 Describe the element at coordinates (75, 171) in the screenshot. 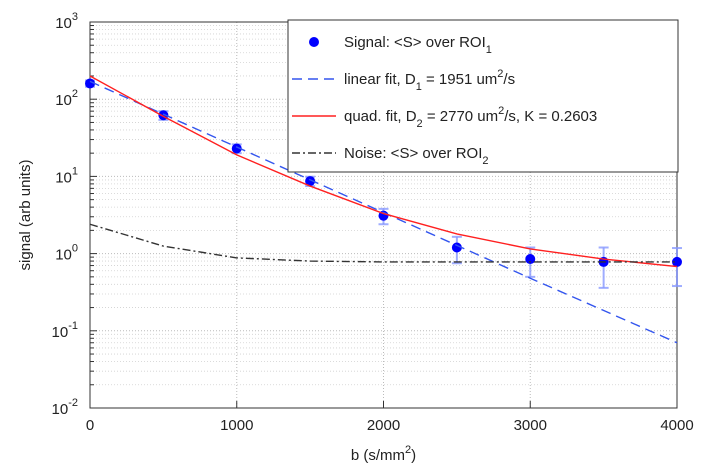

I see `y-tick-exponent: 1` at that location.